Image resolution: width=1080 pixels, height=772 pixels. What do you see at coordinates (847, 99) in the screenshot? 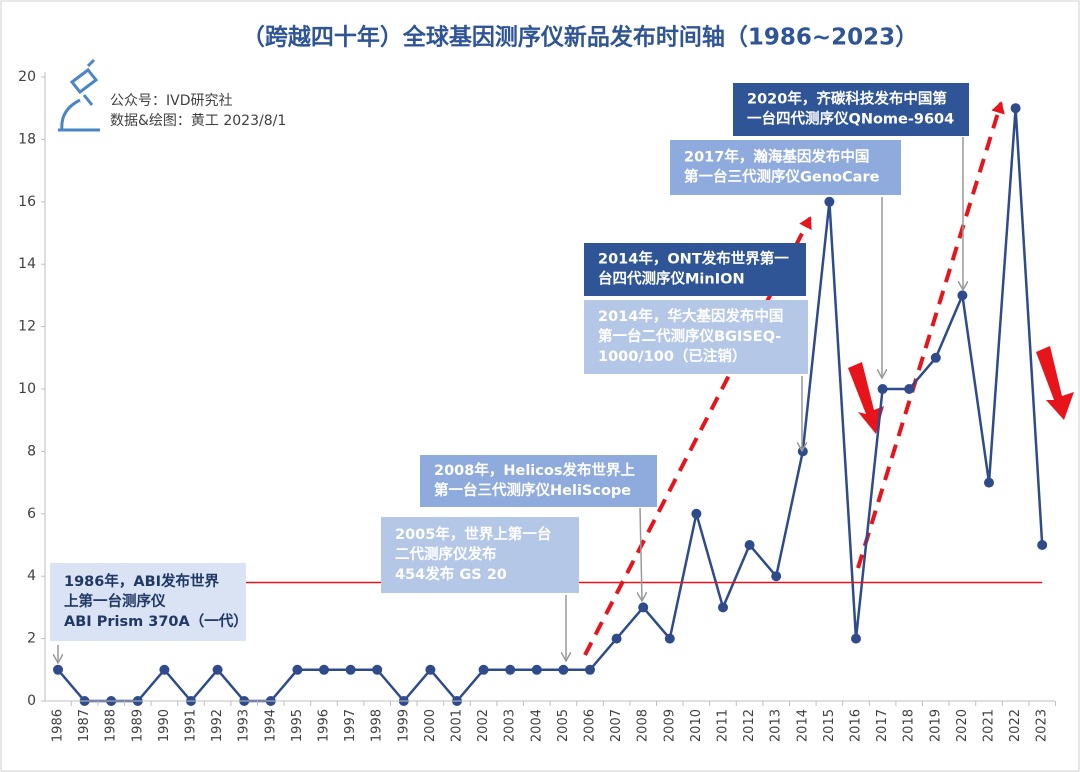
I see `annotation-text: 2020年，齐碳科技发布中国第` at bounding box center [847, 99].